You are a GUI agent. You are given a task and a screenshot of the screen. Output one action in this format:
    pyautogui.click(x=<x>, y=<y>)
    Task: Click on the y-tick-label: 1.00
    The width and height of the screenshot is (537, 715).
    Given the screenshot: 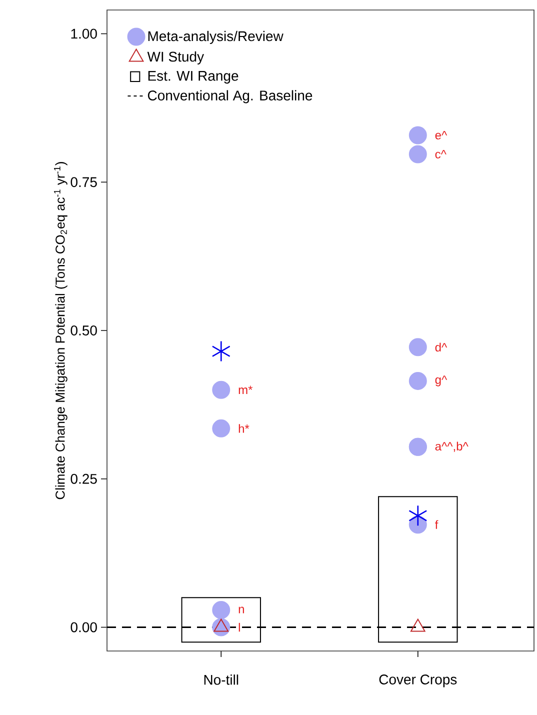 What is the action you would take?
    pyautogui.click(x=84, y=33)
    